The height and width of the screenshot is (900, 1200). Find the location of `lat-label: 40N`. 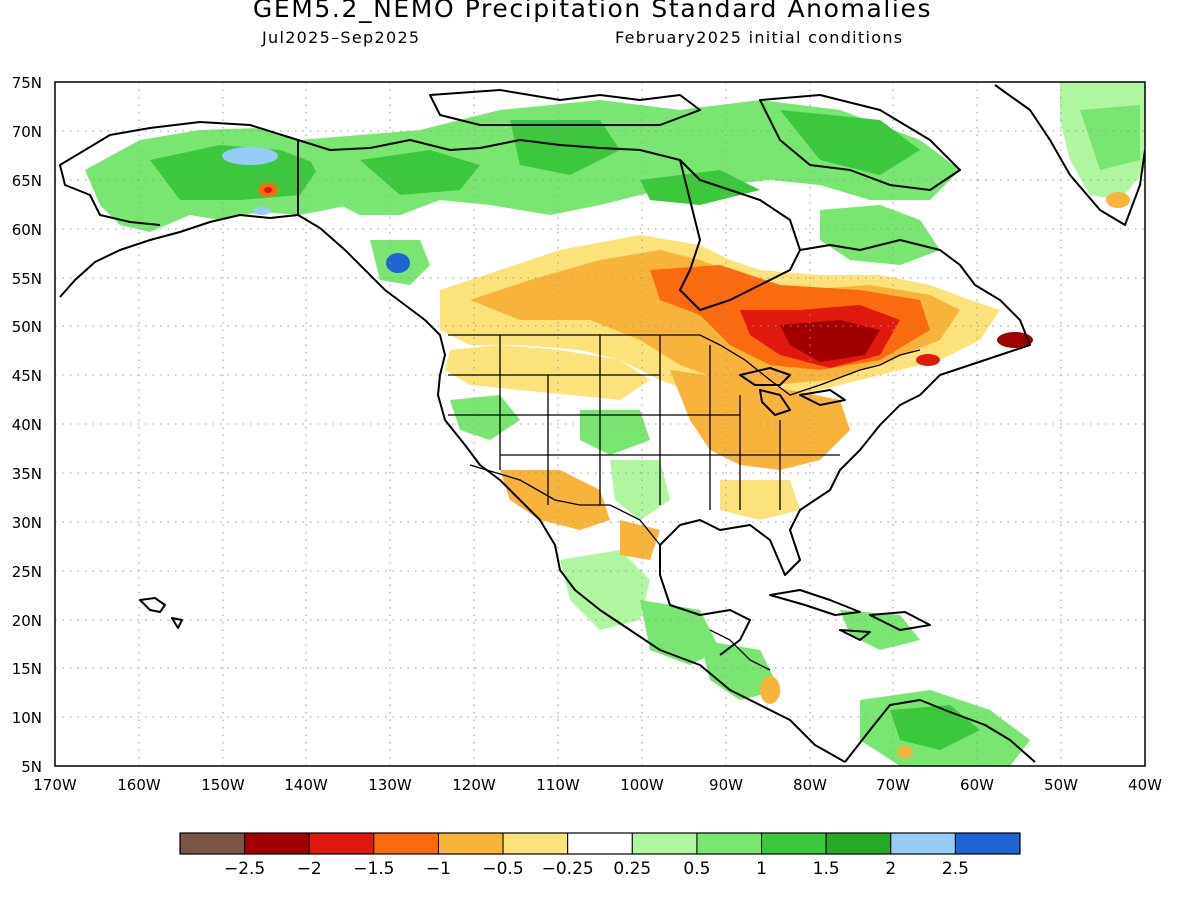

lat-label: 40N is located at coordinates (27, 425).